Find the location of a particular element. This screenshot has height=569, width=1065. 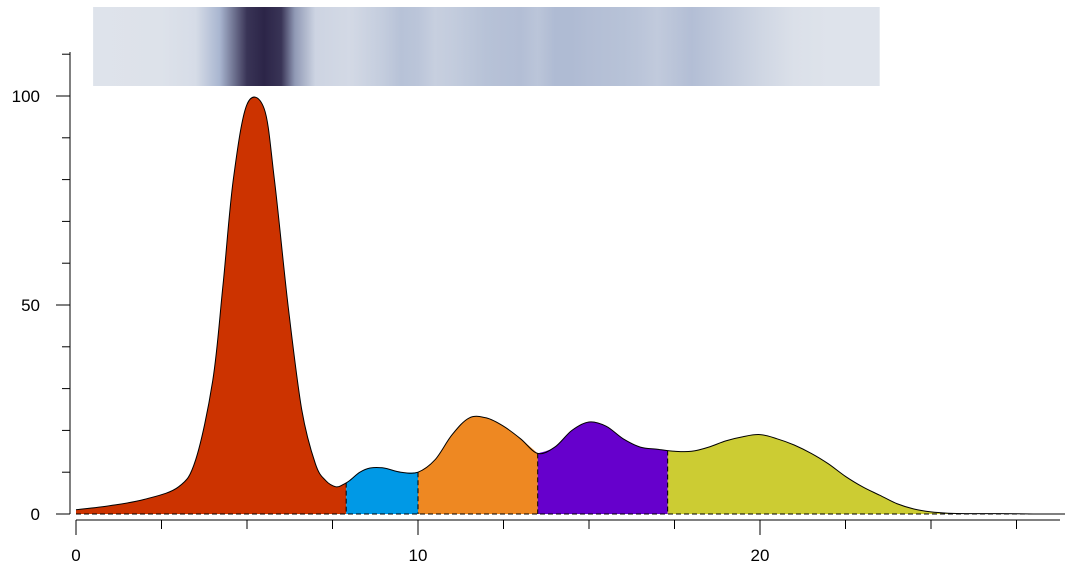

gel-band-image is located at coordinates (486, 46).